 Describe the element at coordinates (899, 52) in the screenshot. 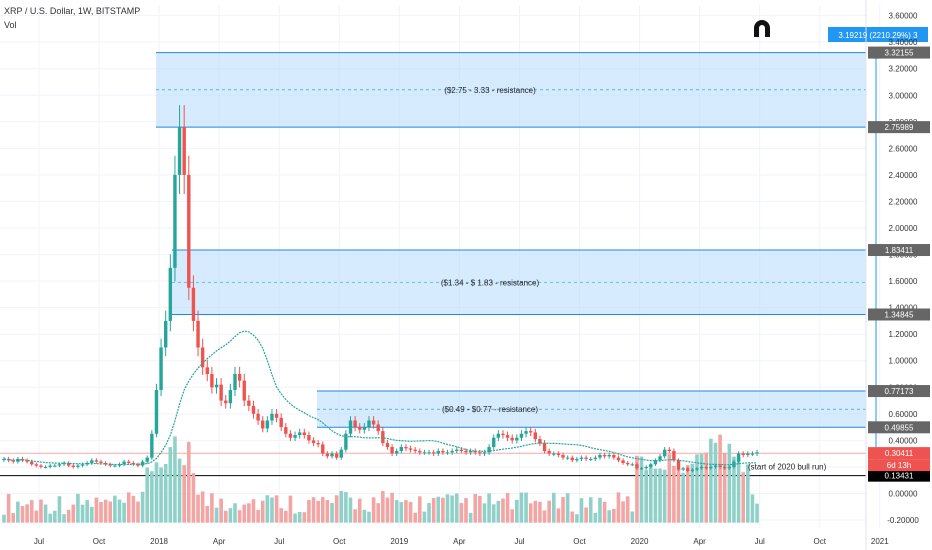

I see `price-tag` at that location.